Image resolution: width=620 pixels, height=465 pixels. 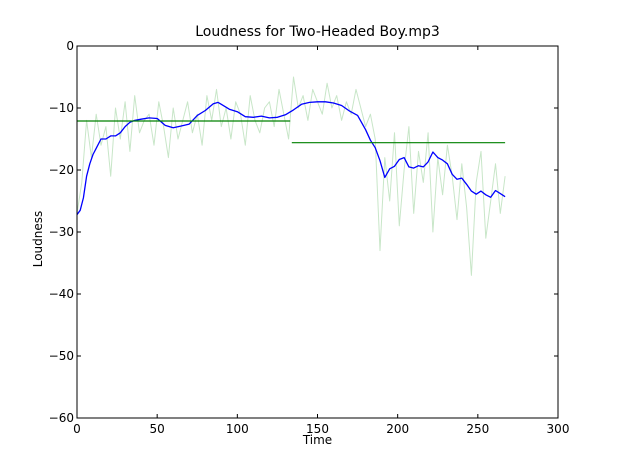 What do you see at coordinates (317, 440) in the screenshot?
I see `x-axis-label: Time` at bounding box center [317, 440].